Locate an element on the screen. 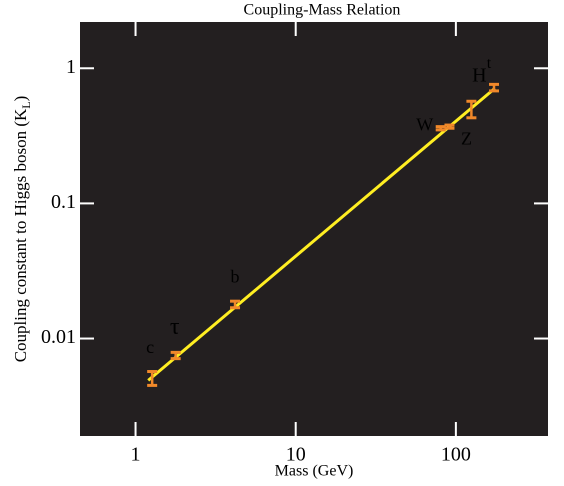 Image resolution: width=564 pixels, height=486 pixels. point-label: τ is located at coordinates (175, 327).